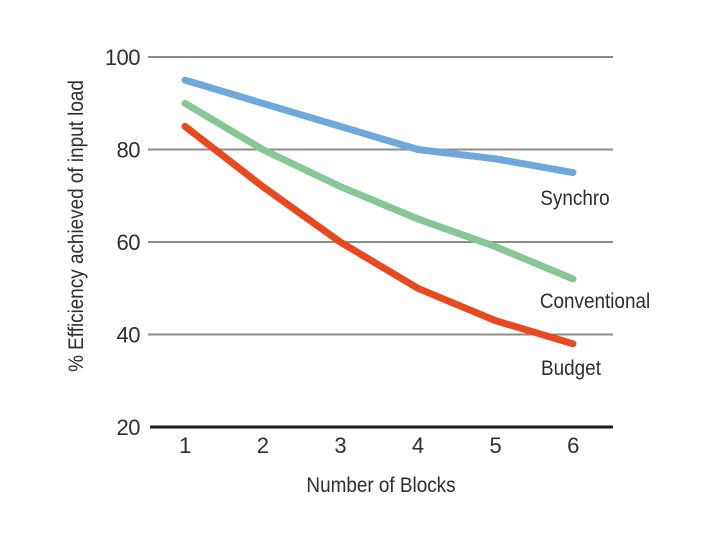 Image resolution: width=720 pixels, height=540 pixels. Describe the element at coordinates (496, 445) in the screenshot. I see `x-tick-label: 5` at that location.